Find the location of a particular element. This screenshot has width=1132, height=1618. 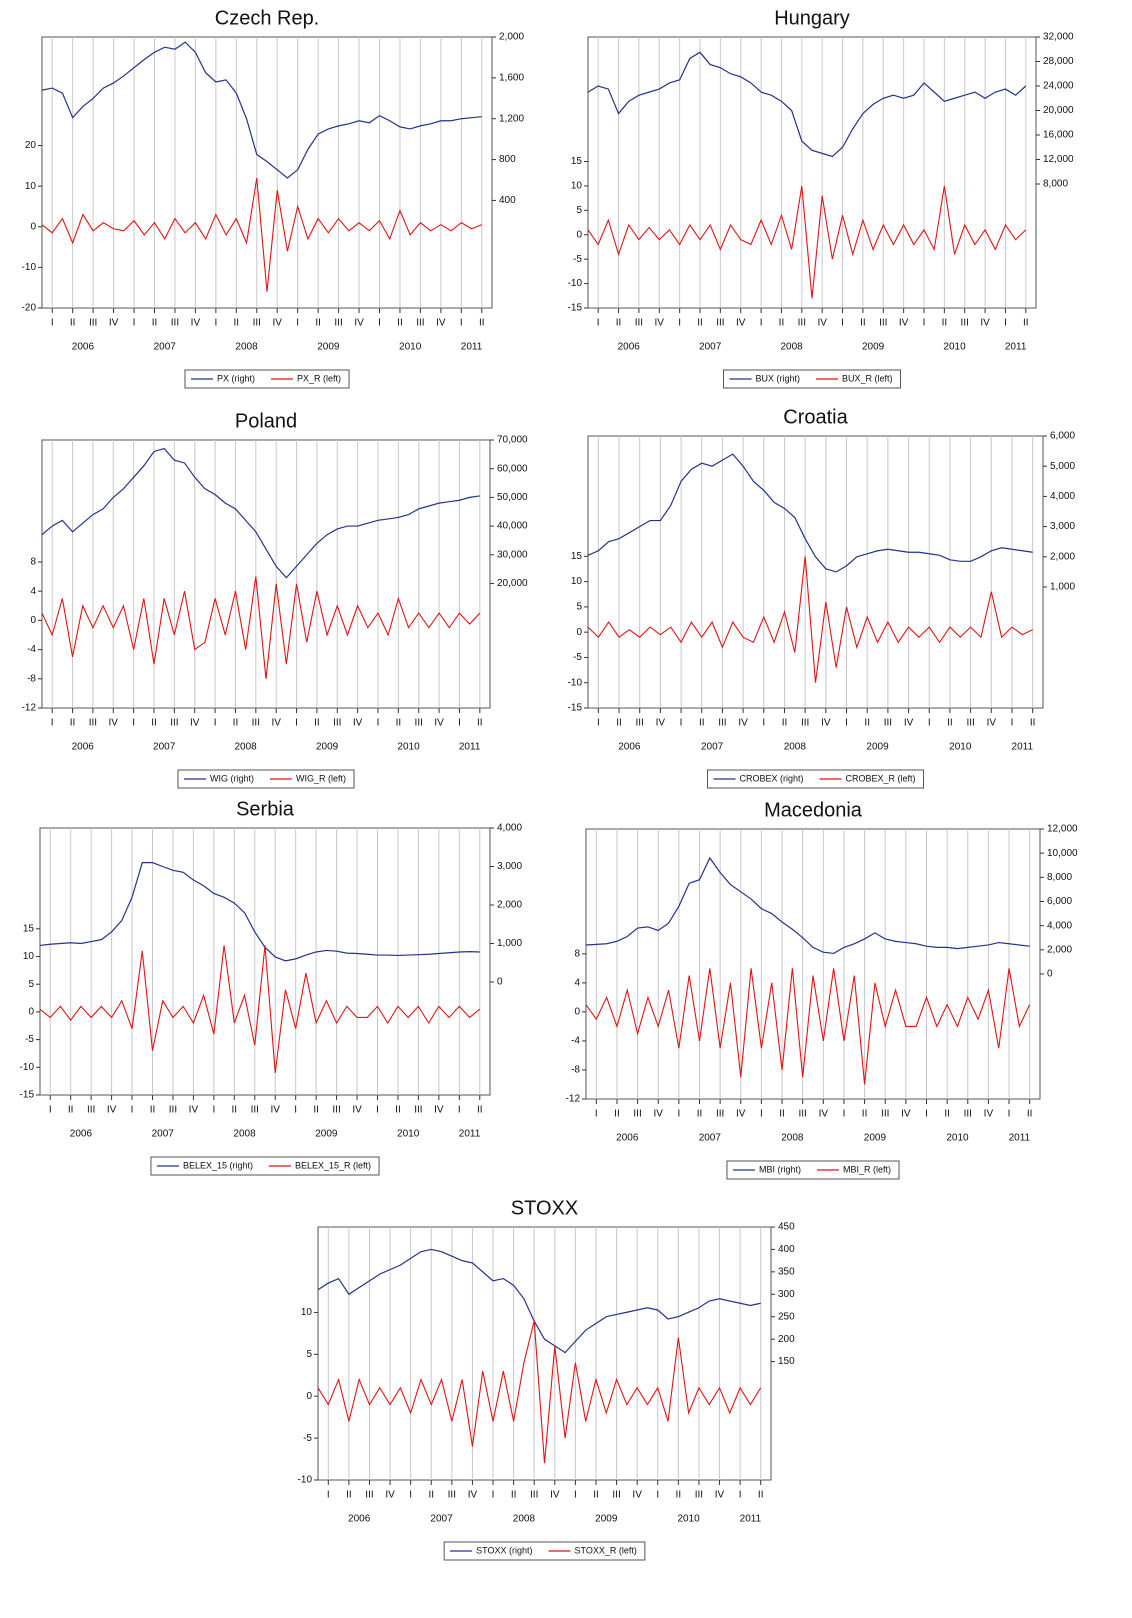

y-tick-label: 0 is located at coordinates (309, 1396).